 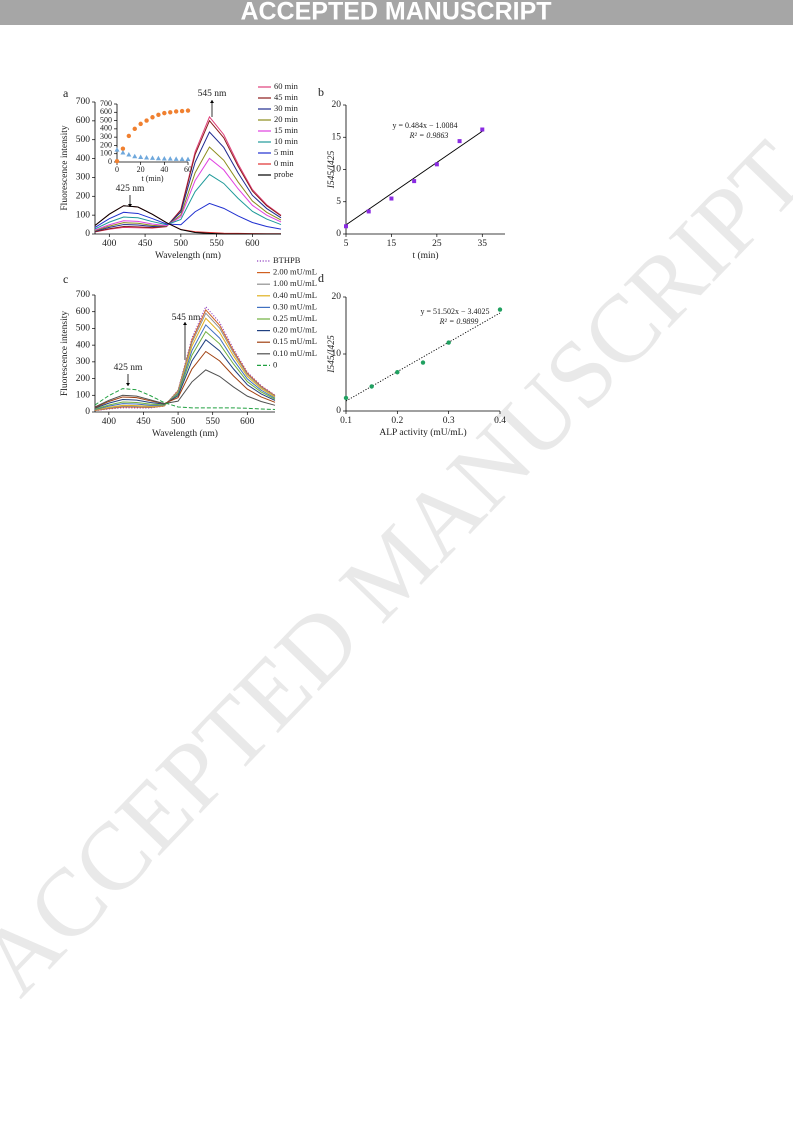 I want to click on y-axis-label: Fluorescence intensity, so click(x=65, y=353).